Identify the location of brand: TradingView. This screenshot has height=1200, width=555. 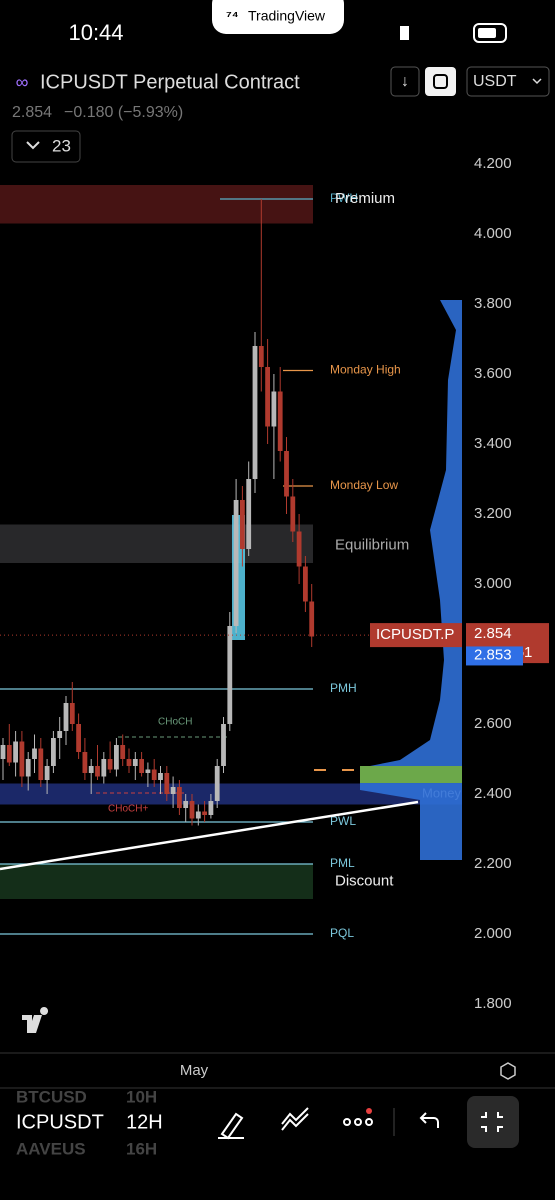
(287, 16).